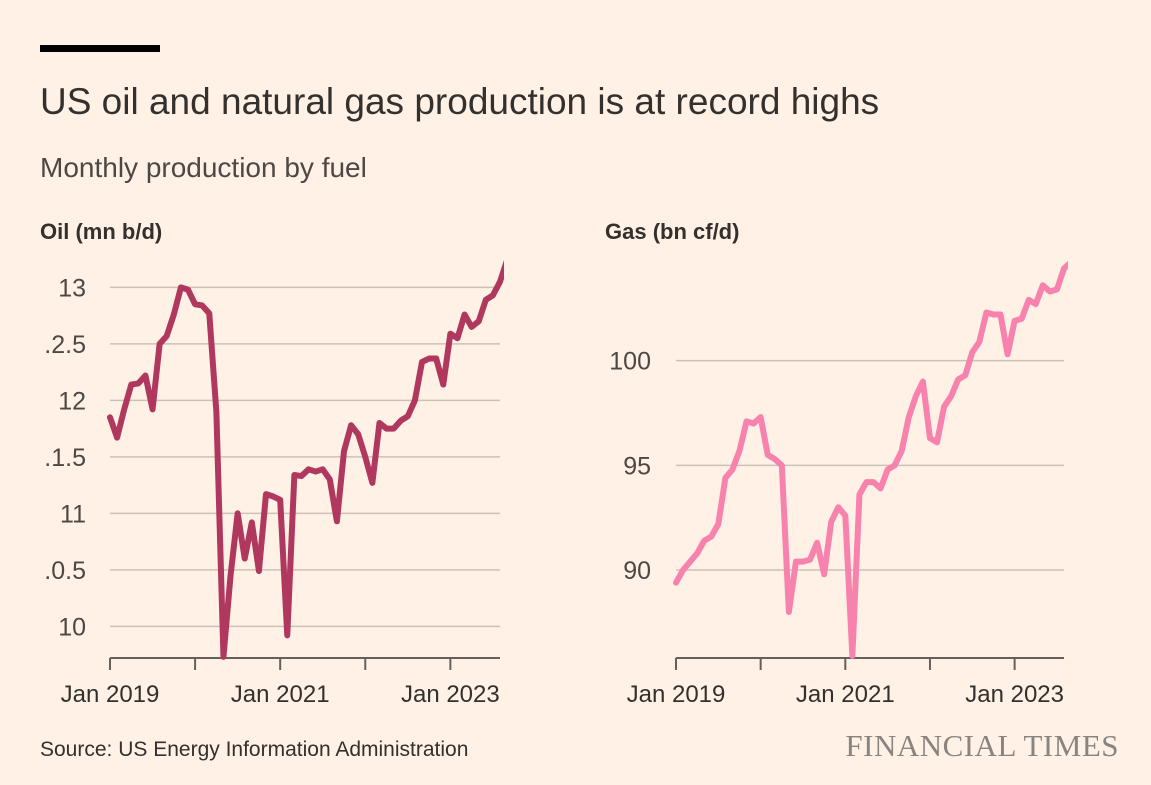 This screenshot has height=785, width=1151. I want to click on oil-ytick-label: .2.5, so click(65, 345).